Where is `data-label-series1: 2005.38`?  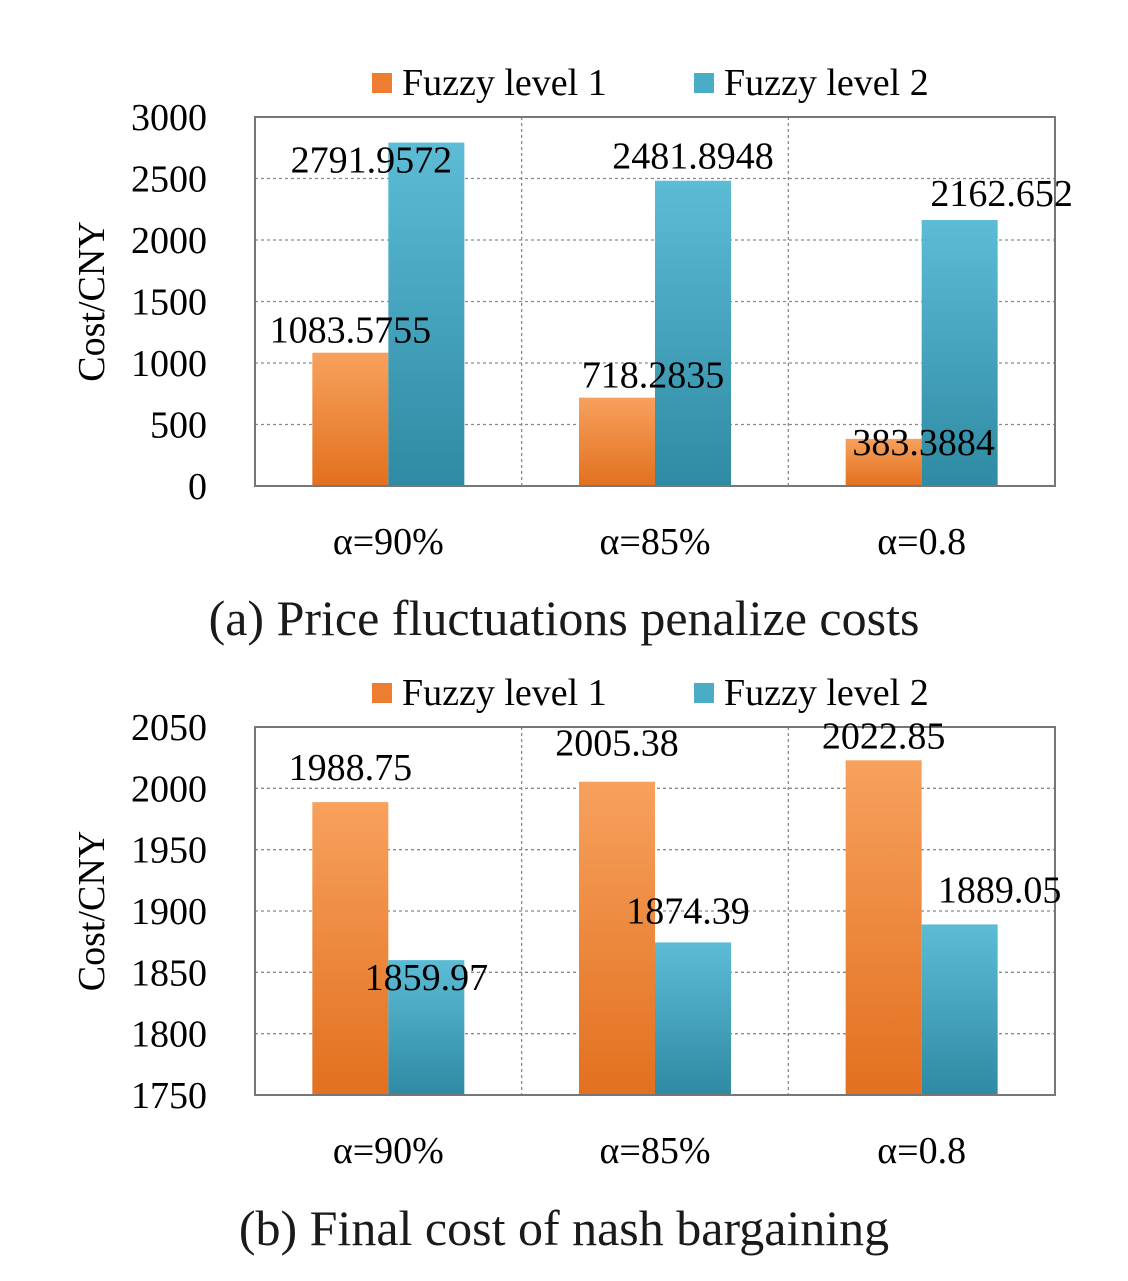
data-label-series1: 2005.38 is located at coordinates (617, 744).